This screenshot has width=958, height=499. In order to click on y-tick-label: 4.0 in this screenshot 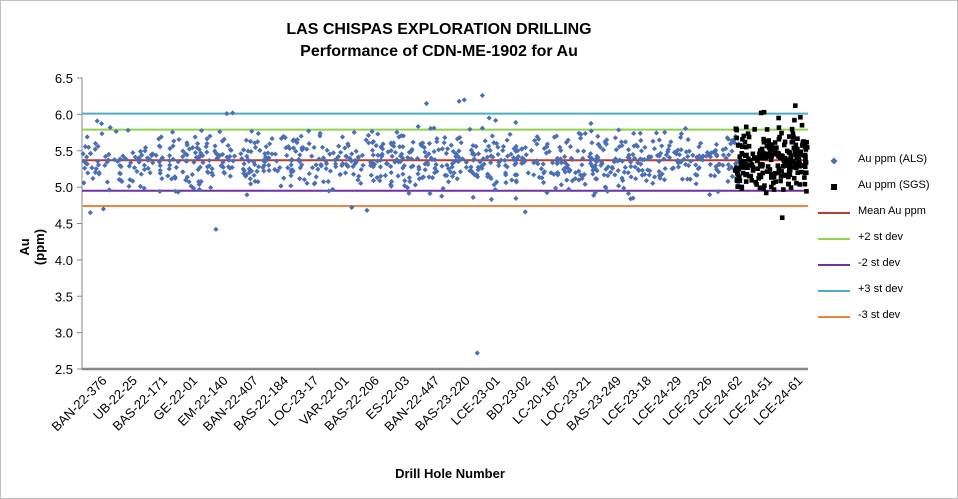, I will do `click(64, 260)`.